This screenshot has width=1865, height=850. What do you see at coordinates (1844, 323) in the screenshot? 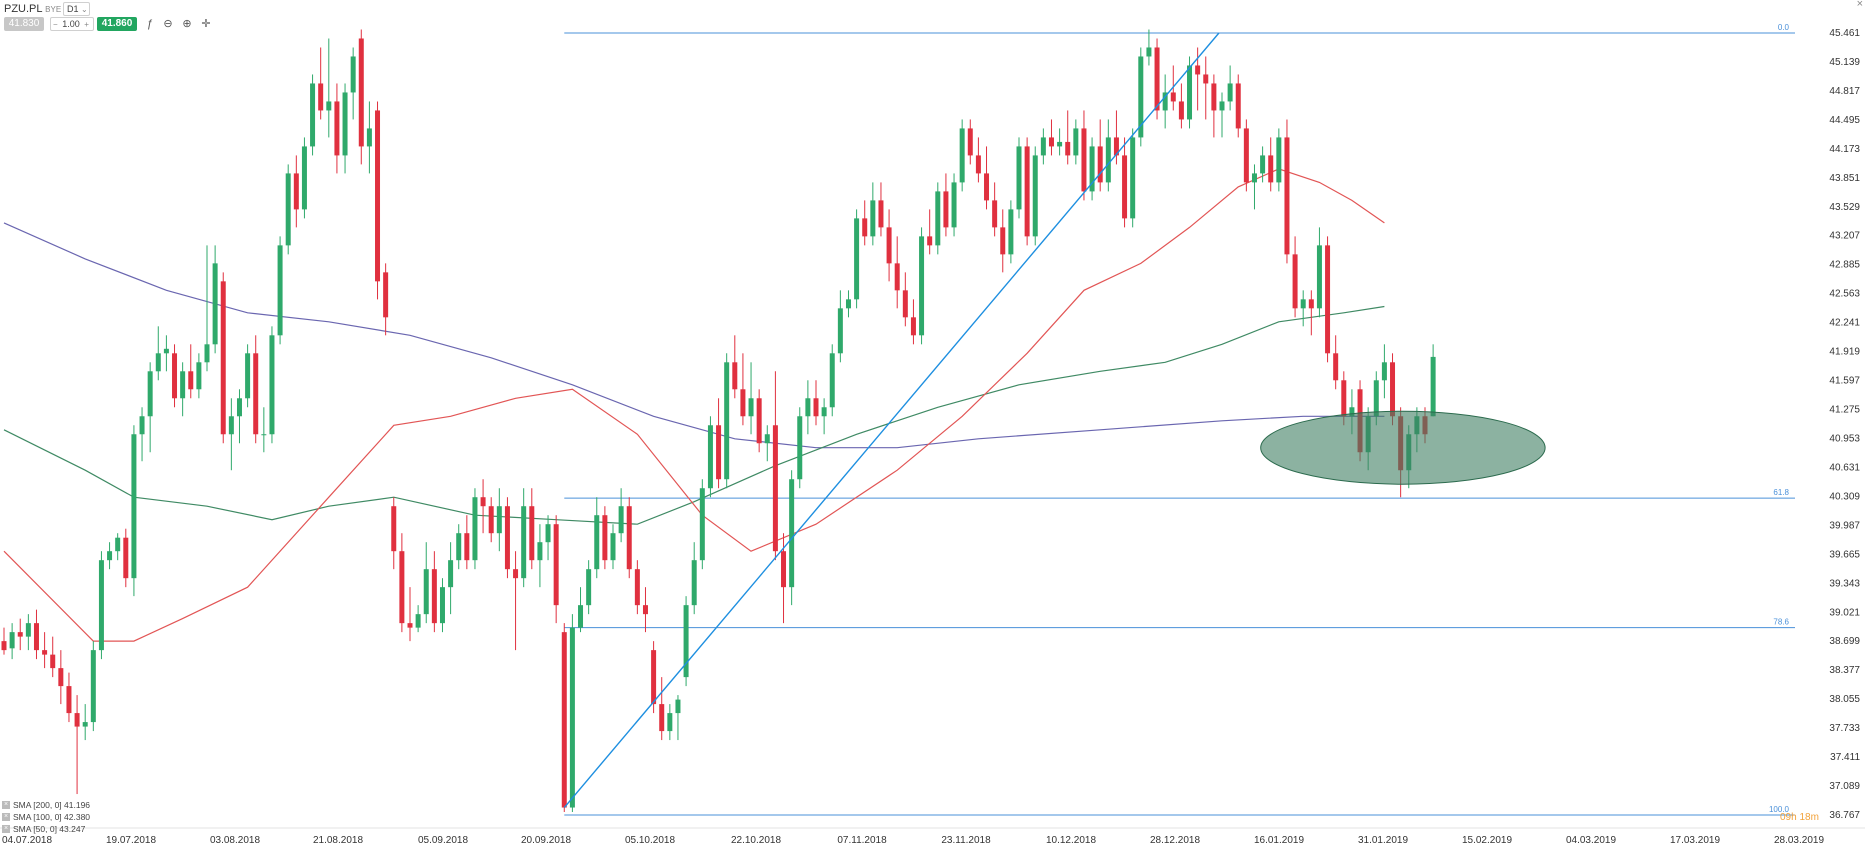
I see `y-tick-label: 42.241` at bounding box center [1844, 323].